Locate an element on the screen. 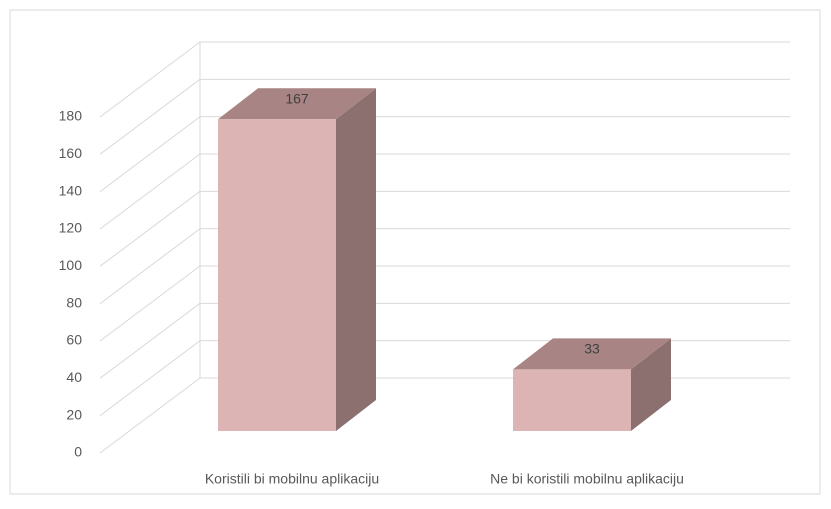  y-tick-label: 180 is located at coordinates (71, 116).